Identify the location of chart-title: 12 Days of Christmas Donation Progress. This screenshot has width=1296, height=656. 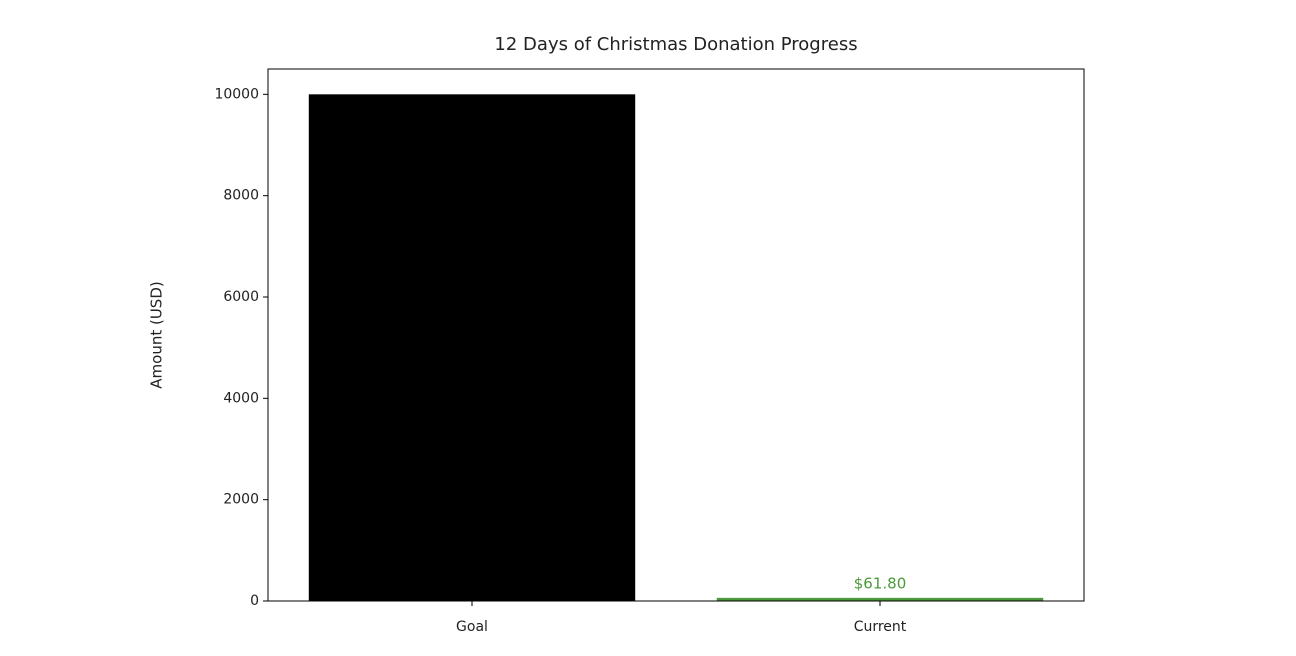
(675, 44).